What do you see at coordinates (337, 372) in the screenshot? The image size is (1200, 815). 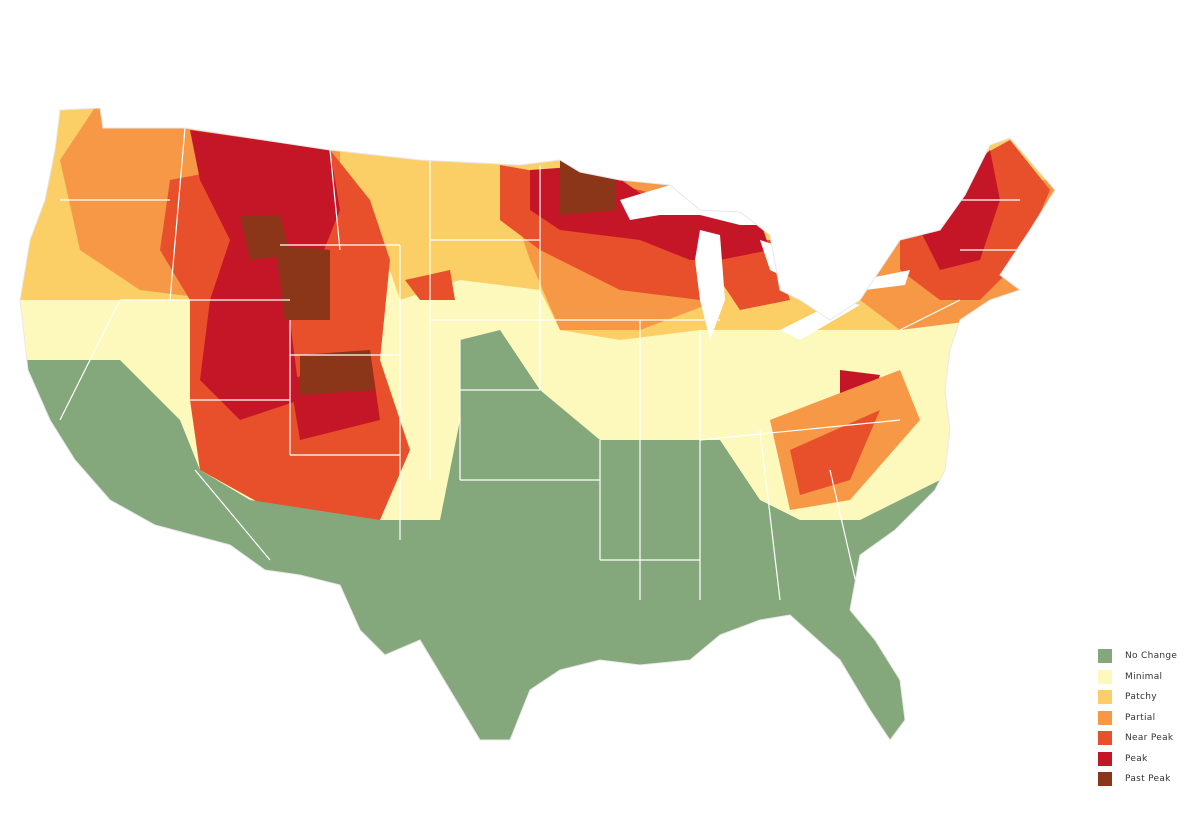 I see `region-past-peak-colorado` at bounding box center [337, 372].